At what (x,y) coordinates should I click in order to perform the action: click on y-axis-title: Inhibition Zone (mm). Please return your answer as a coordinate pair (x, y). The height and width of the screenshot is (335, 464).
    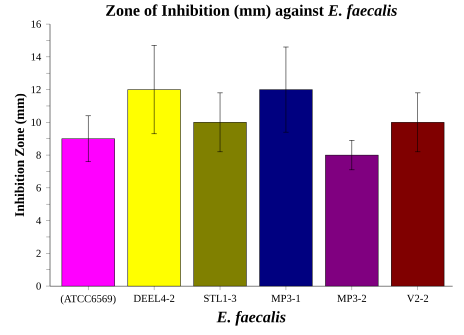
    Looking at the image, I should click on (20, 155).